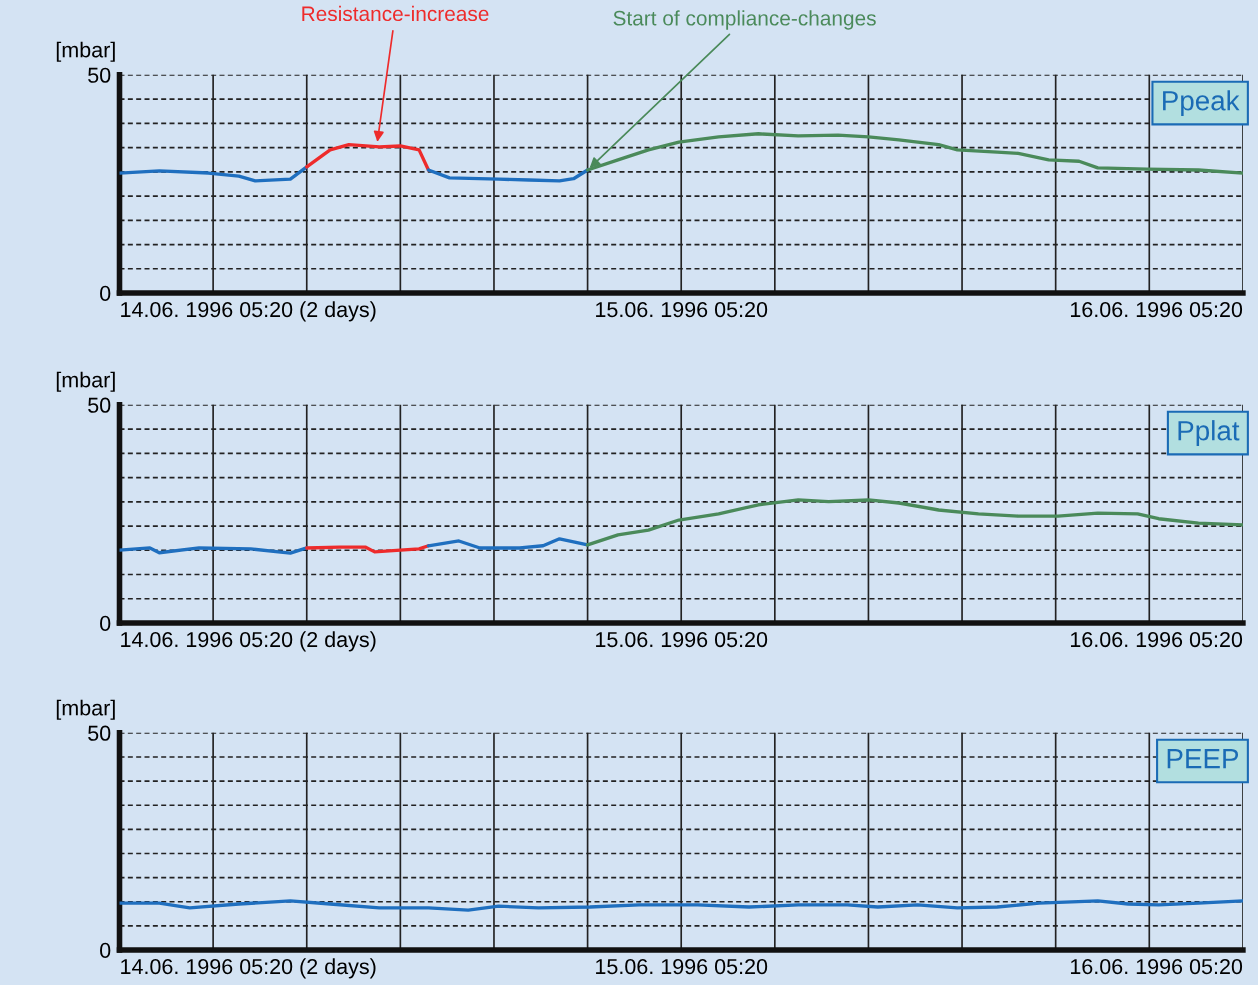  Describe the element at coordinates (1201, 103) in the screenshot. I see `annotation: Ppeak` at that location.